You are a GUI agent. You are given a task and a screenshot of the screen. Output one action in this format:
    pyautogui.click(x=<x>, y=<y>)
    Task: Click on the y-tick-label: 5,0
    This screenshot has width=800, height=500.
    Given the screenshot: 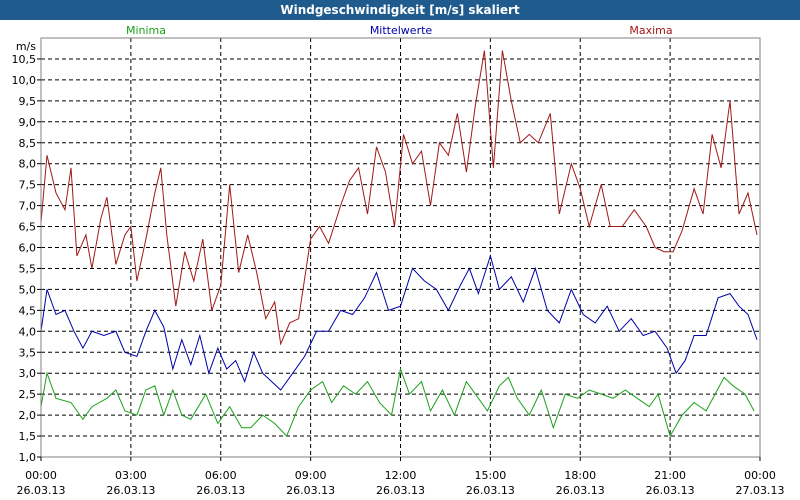 What is the action you would take?
    pyautogui.click(x=28, y=289)
    